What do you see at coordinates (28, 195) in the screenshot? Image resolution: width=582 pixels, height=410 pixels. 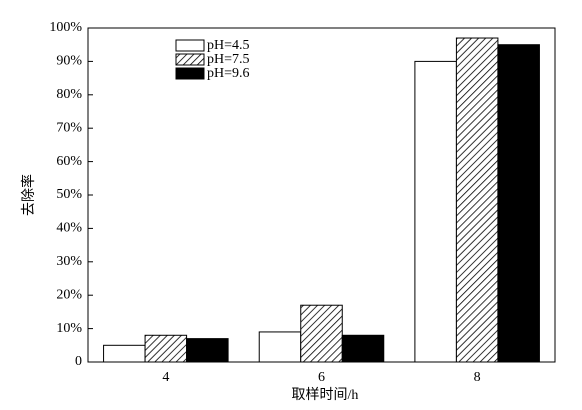 I see `y-axis-label: 去除率` at bounding box center [28, 195].